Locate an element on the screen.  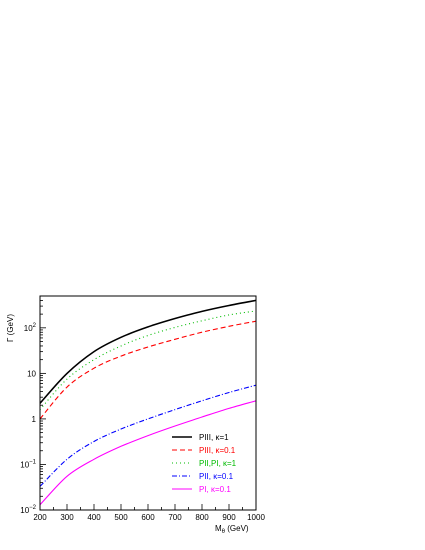
legend-label-3: PII, κ=0.1 is located at coordinates (216, 476).